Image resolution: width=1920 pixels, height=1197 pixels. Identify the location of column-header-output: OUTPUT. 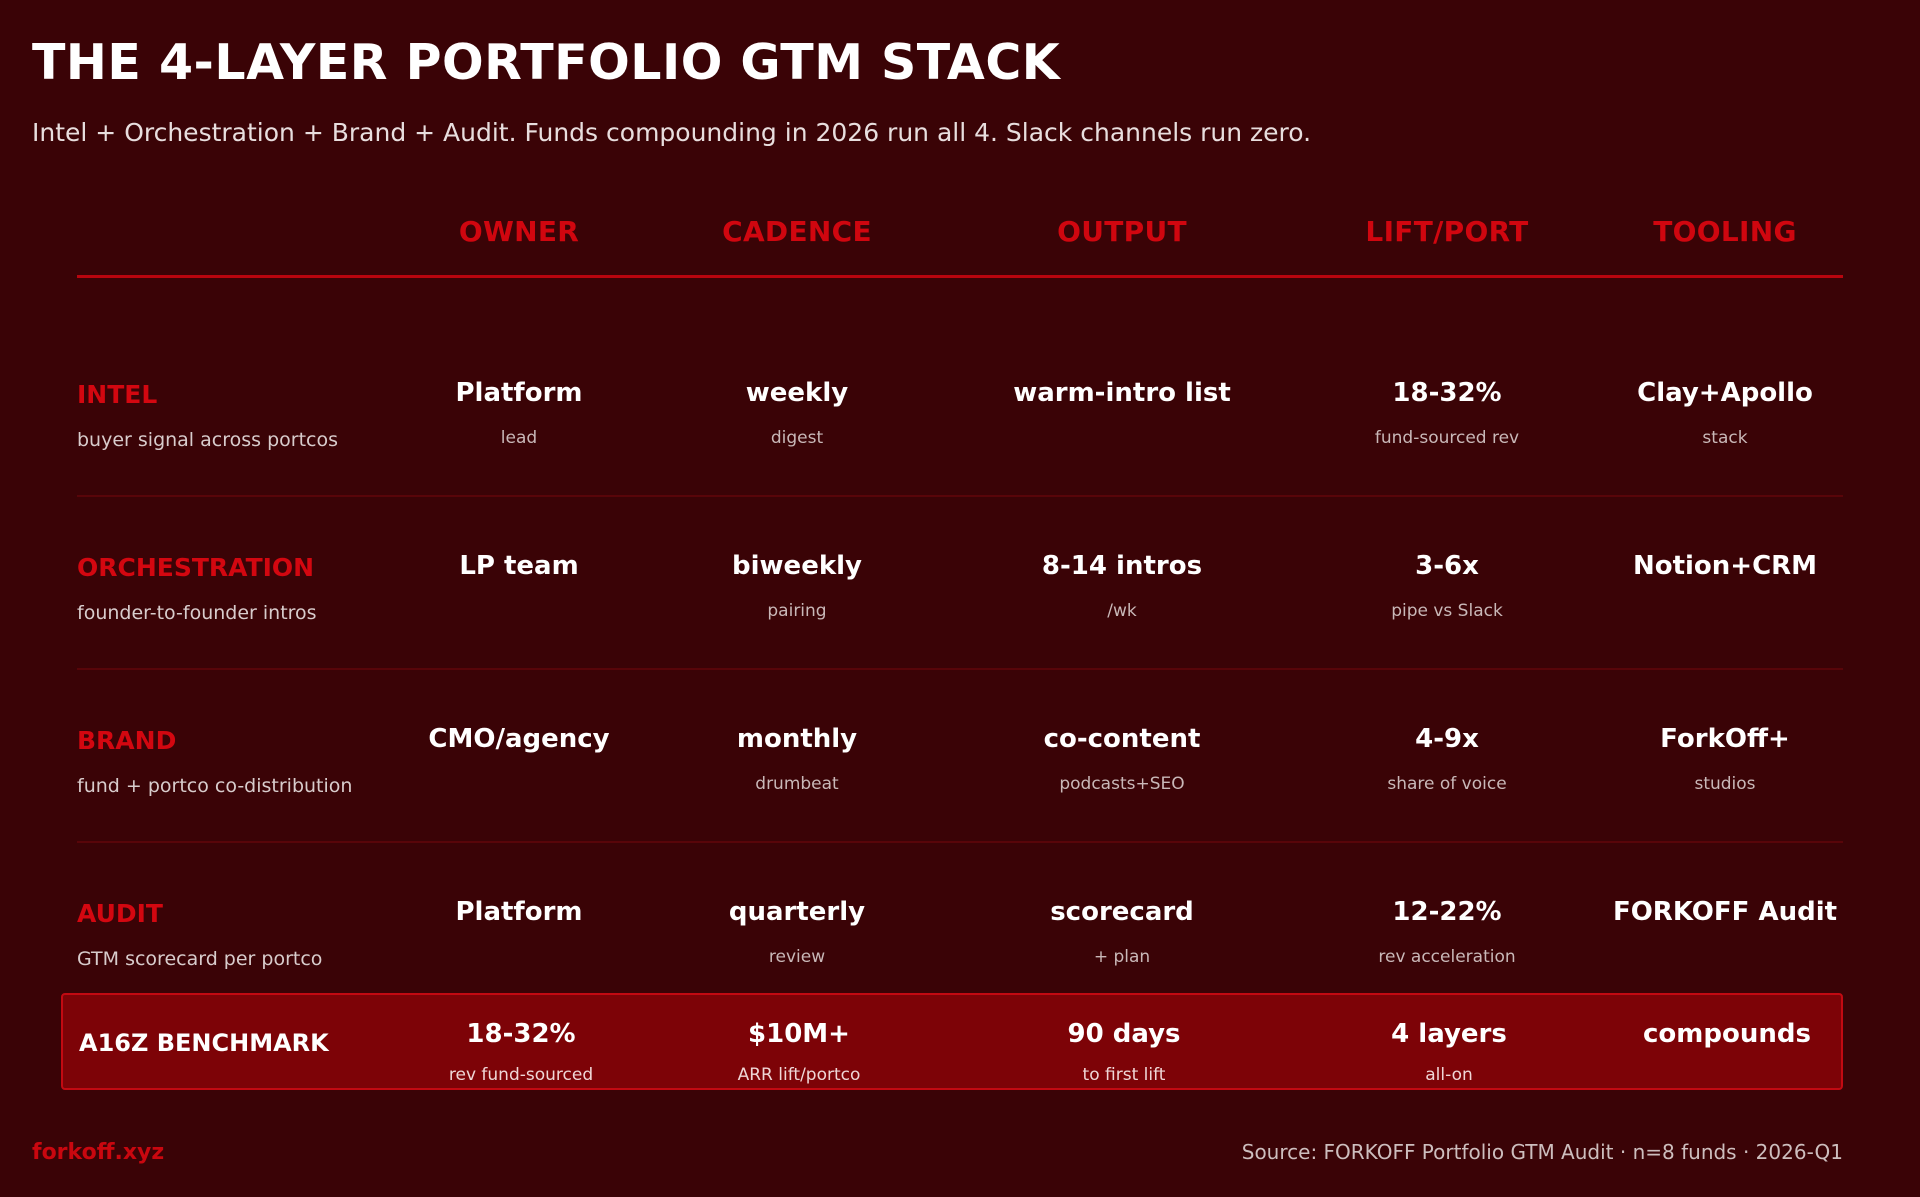
(1122, 231).